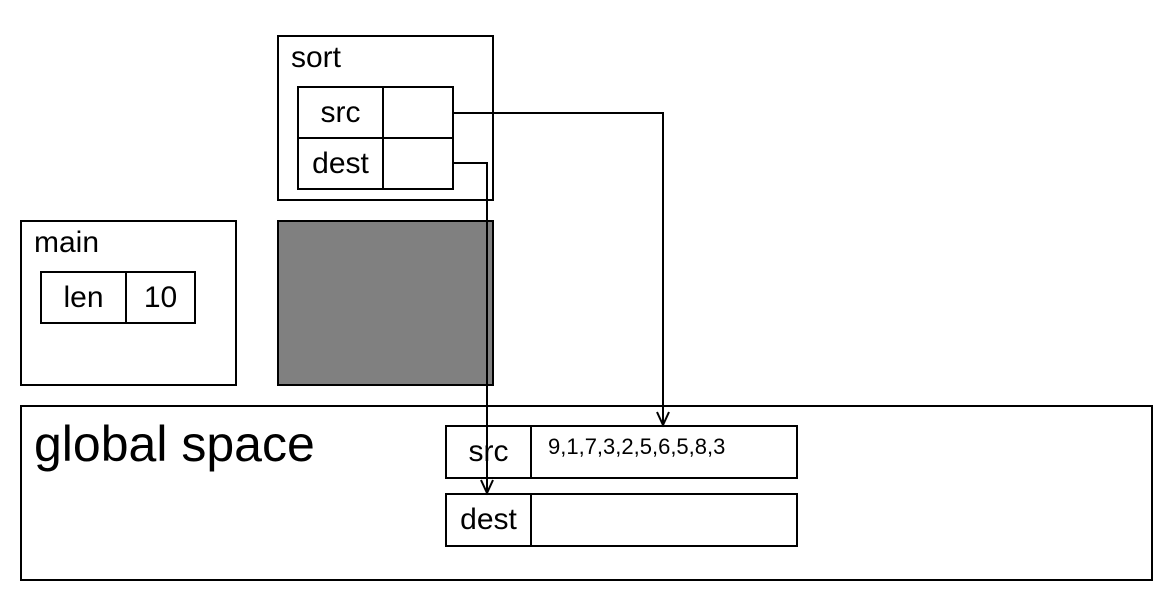 The image size is (1173, 589). Describe the element at coordinates (316, 57) in the screenshot. I see `sort-frame-title: sort` at that location.